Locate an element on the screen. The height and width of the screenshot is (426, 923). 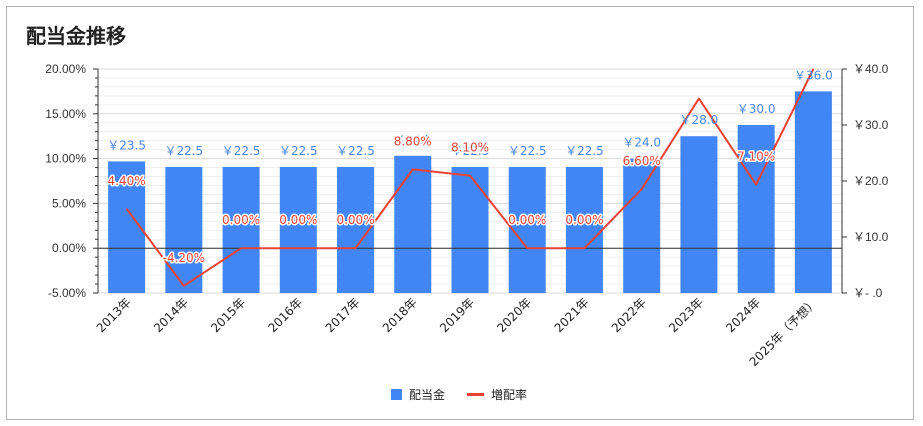
right-axis-tick-label: ￥30.0 is located at coordinates (871, 125).